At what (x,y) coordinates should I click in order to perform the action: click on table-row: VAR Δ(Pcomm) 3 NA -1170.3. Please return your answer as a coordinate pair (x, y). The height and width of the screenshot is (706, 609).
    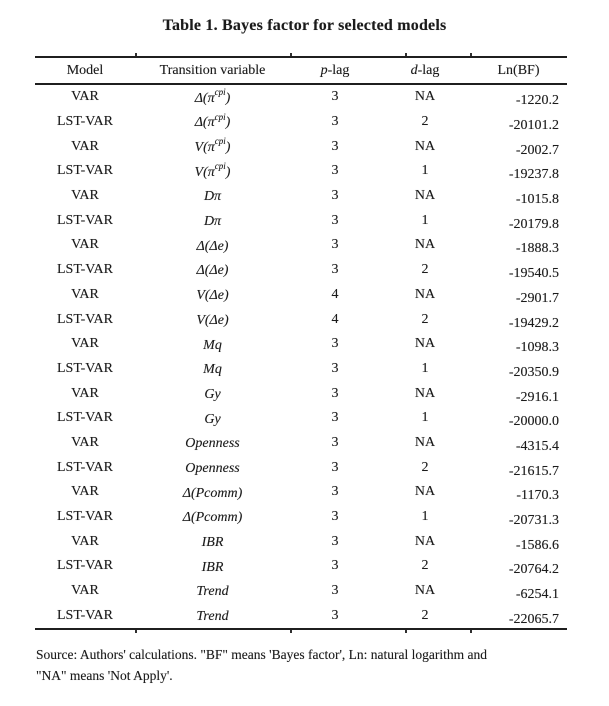
    Looking at the image, I should click on (301, 492).